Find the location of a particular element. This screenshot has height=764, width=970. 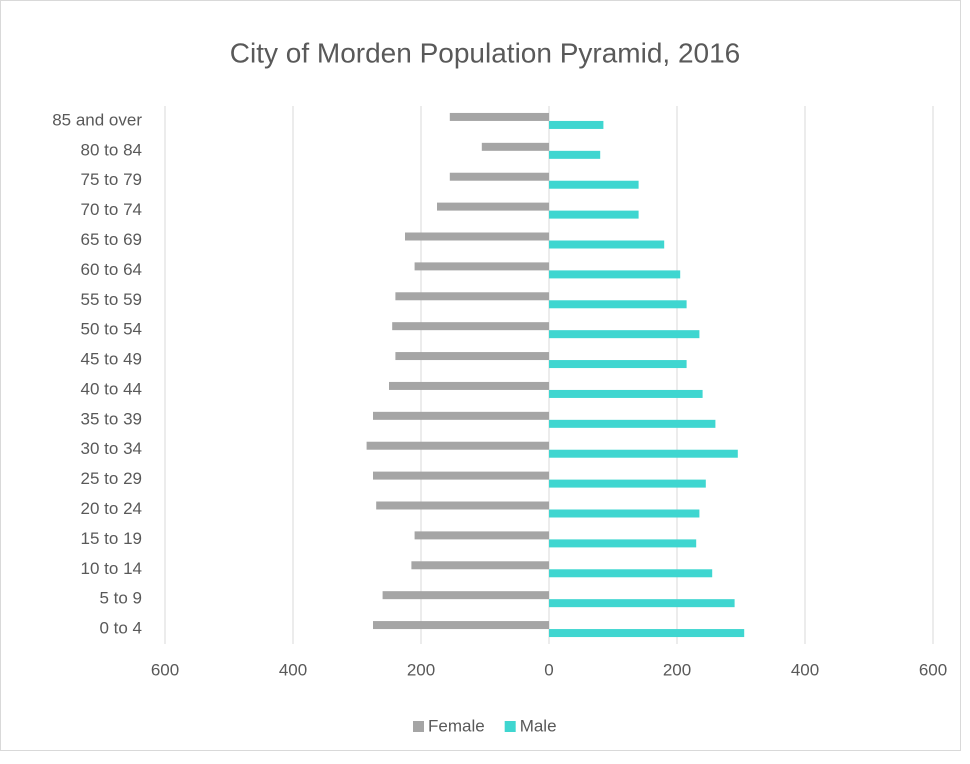

legend-label: Female is located at coordinates (456, 725).